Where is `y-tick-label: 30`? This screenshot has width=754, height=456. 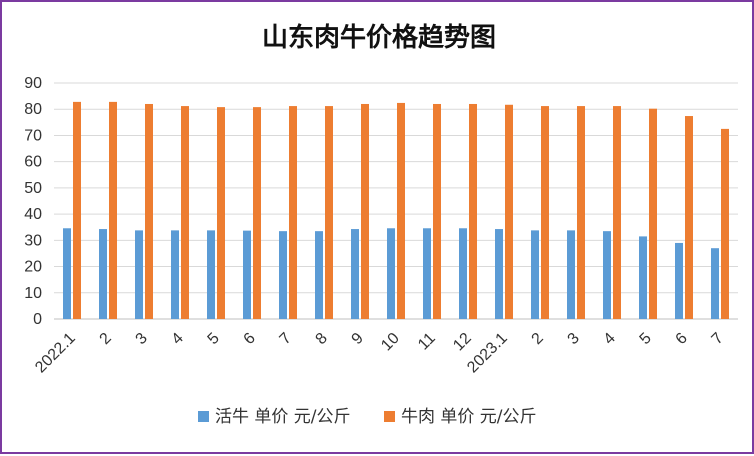
y-tick-label: 30 is located at coordinates (33, 240).